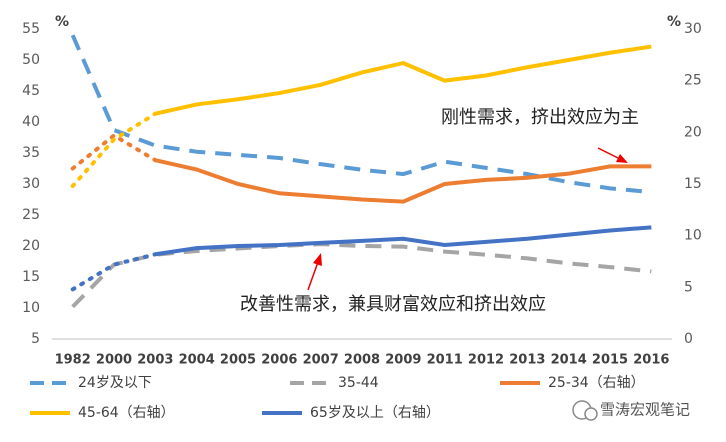 The width and height of the screenshot is (726, 442). What do you see at coordinates (674, 22) in the screenshot?
I see `y2-unit-label: %` at bounding box center [674, 22].